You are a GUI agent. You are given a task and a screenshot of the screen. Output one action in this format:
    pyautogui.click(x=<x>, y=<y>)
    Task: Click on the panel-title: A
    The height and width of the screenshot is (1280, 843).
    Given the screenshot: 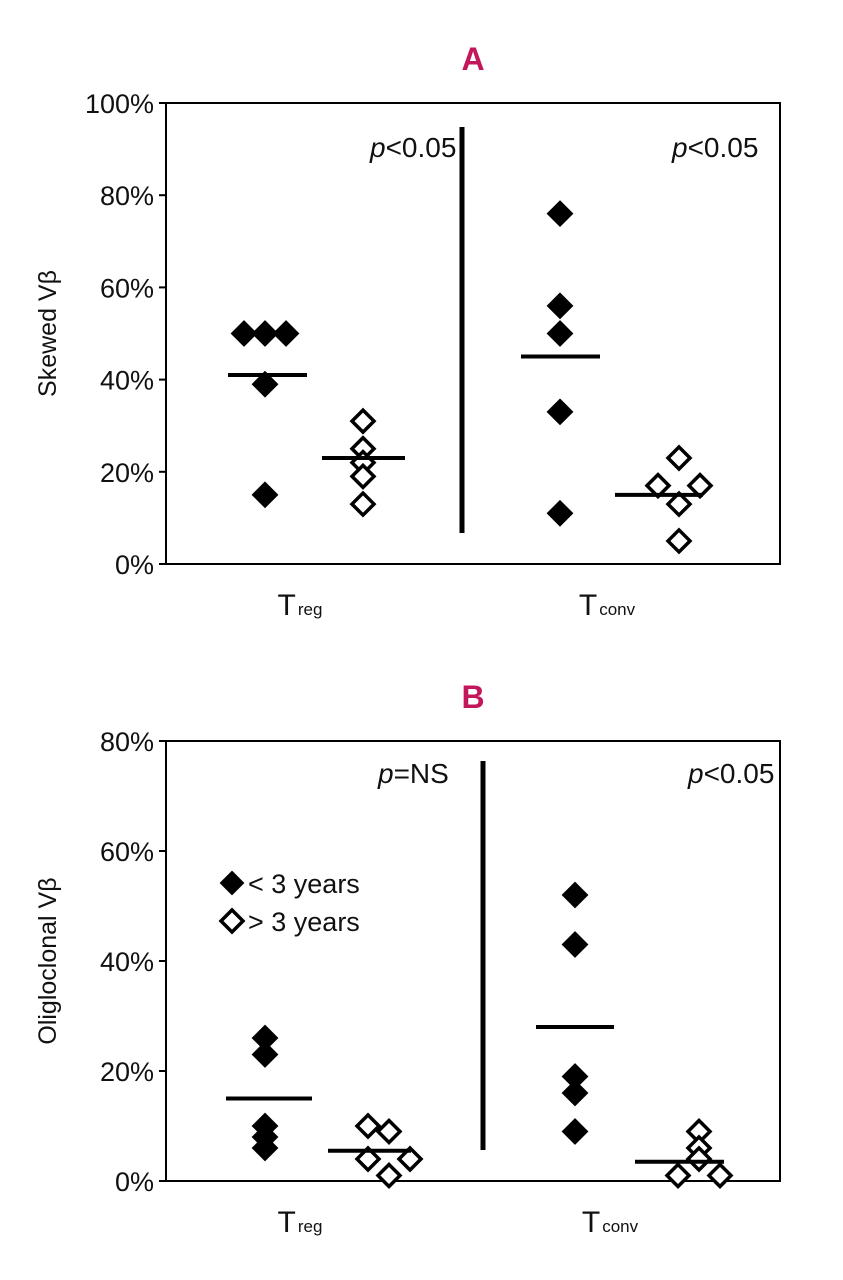 What is the action you would take?
    pyautogui.click(x=472, y=59)
    